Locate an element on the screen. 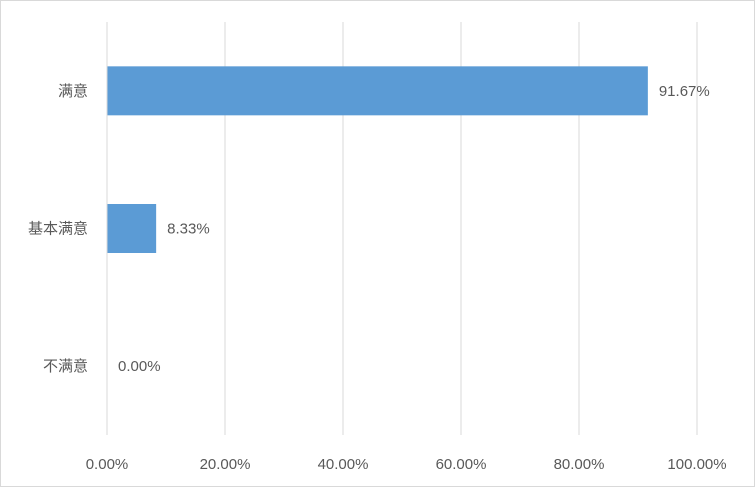  x-tick-label: 60.00% is located at coordinates (461, 464).